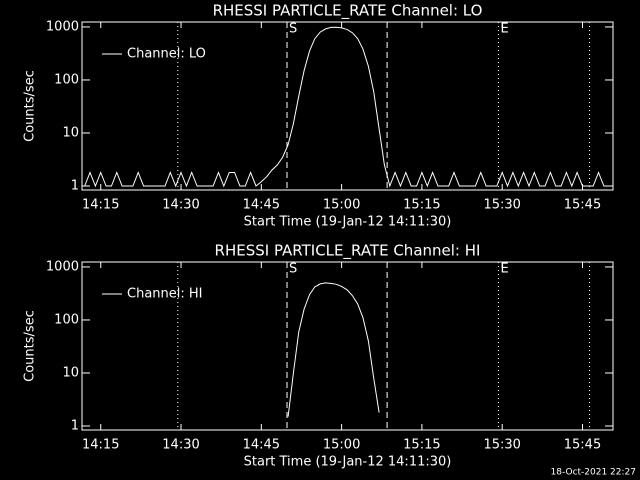 Image resolution: width=640 pixels, height=480 pixels. What do you see at coordinates (165, 294) in the screenshot?
I see `legend-label: Channel: HI` at bounding box center [165, 294].